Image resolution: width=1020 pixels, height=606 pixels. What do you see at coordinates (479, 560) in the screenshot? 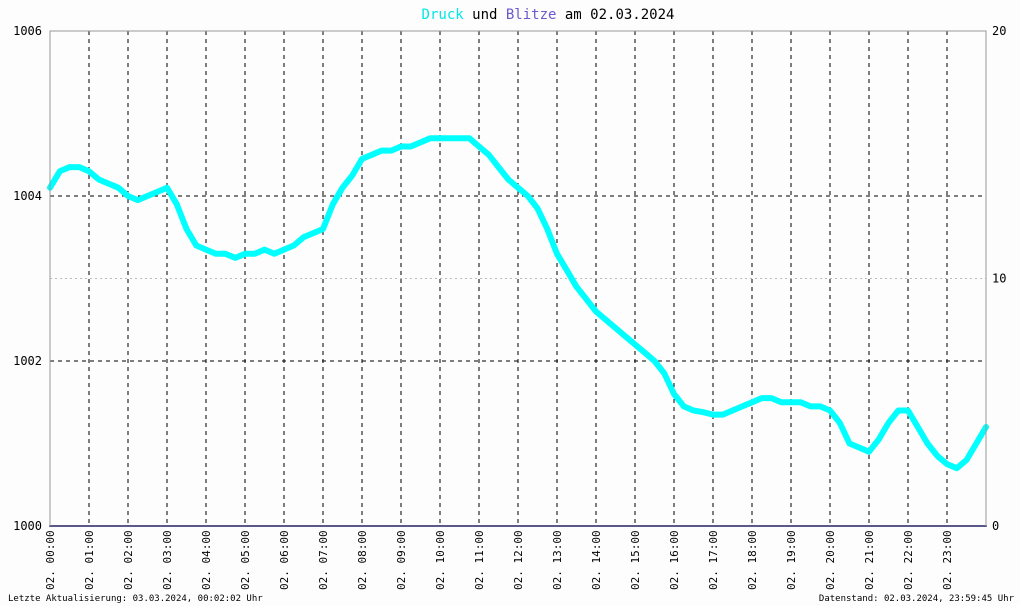
I see `x-tick-label: 02. 11:00` at bounding box center [479, 560].